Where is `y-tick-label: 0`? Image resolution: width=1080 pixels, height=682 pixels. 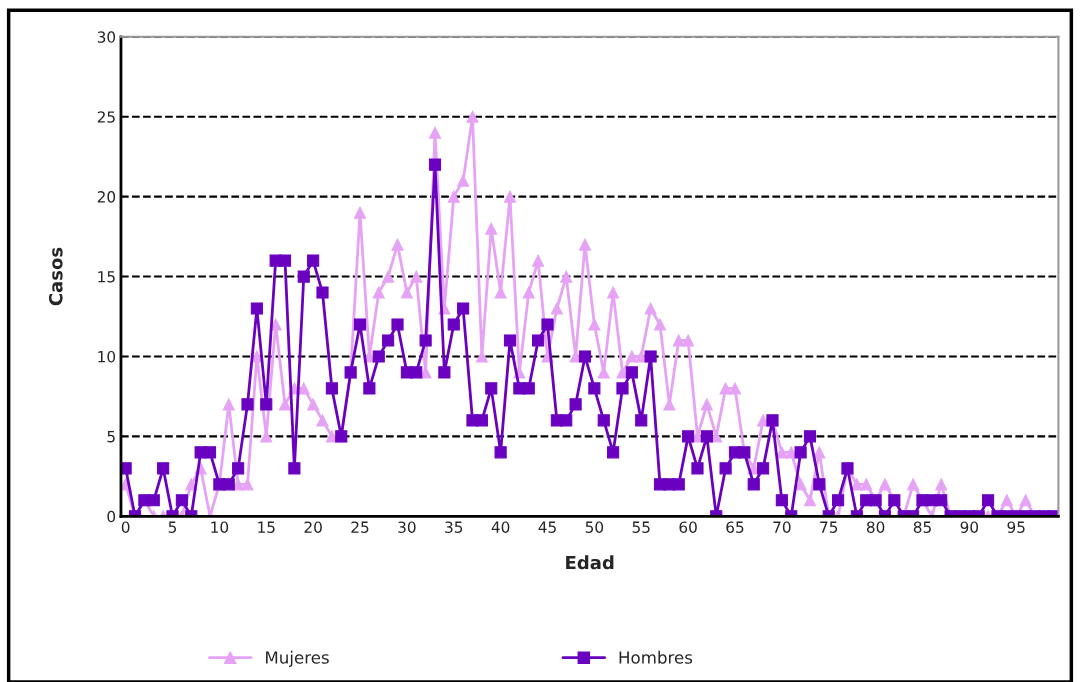
y-tick-label: 0 is located at coordinates (111, 516).